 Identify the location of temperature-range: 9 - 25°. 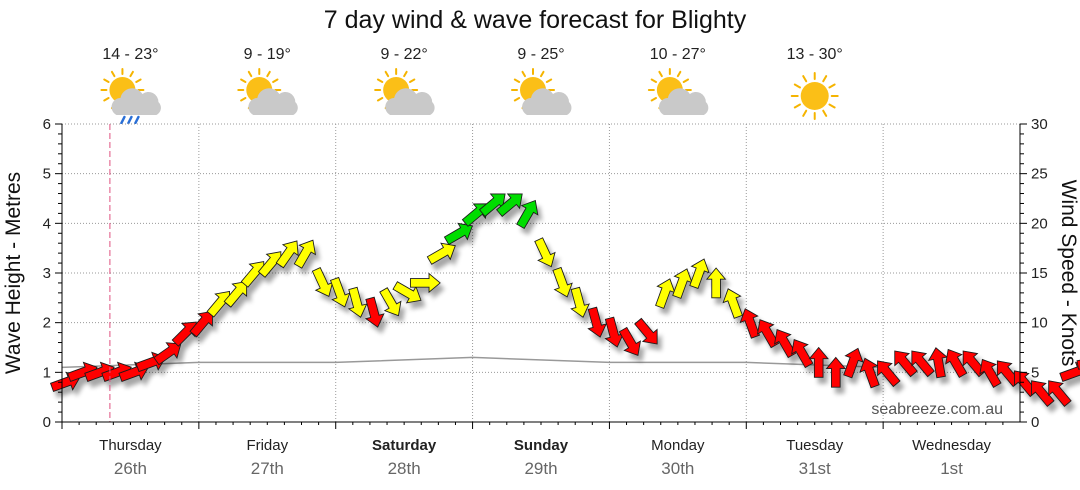
(540, 54).